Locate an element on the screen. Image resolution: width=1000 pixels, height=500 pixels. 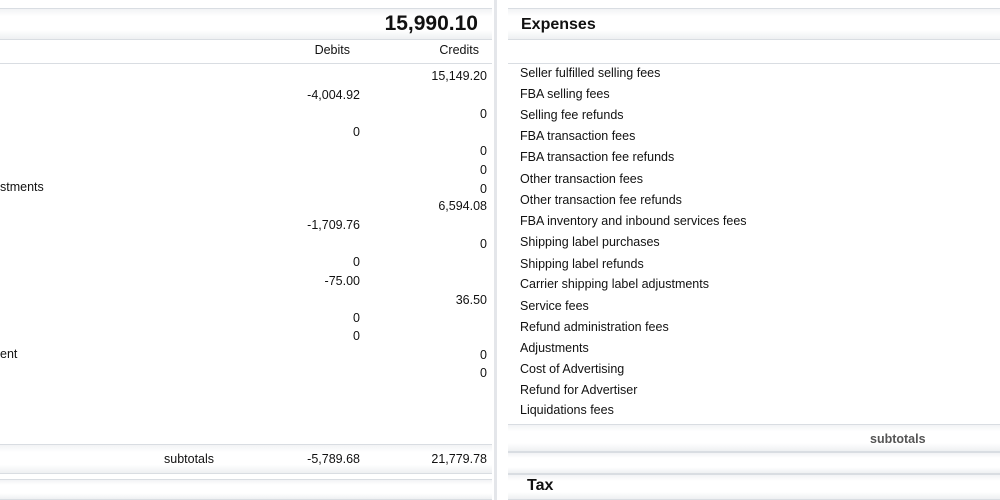
column-header-band is located at coordinates (246, 52).